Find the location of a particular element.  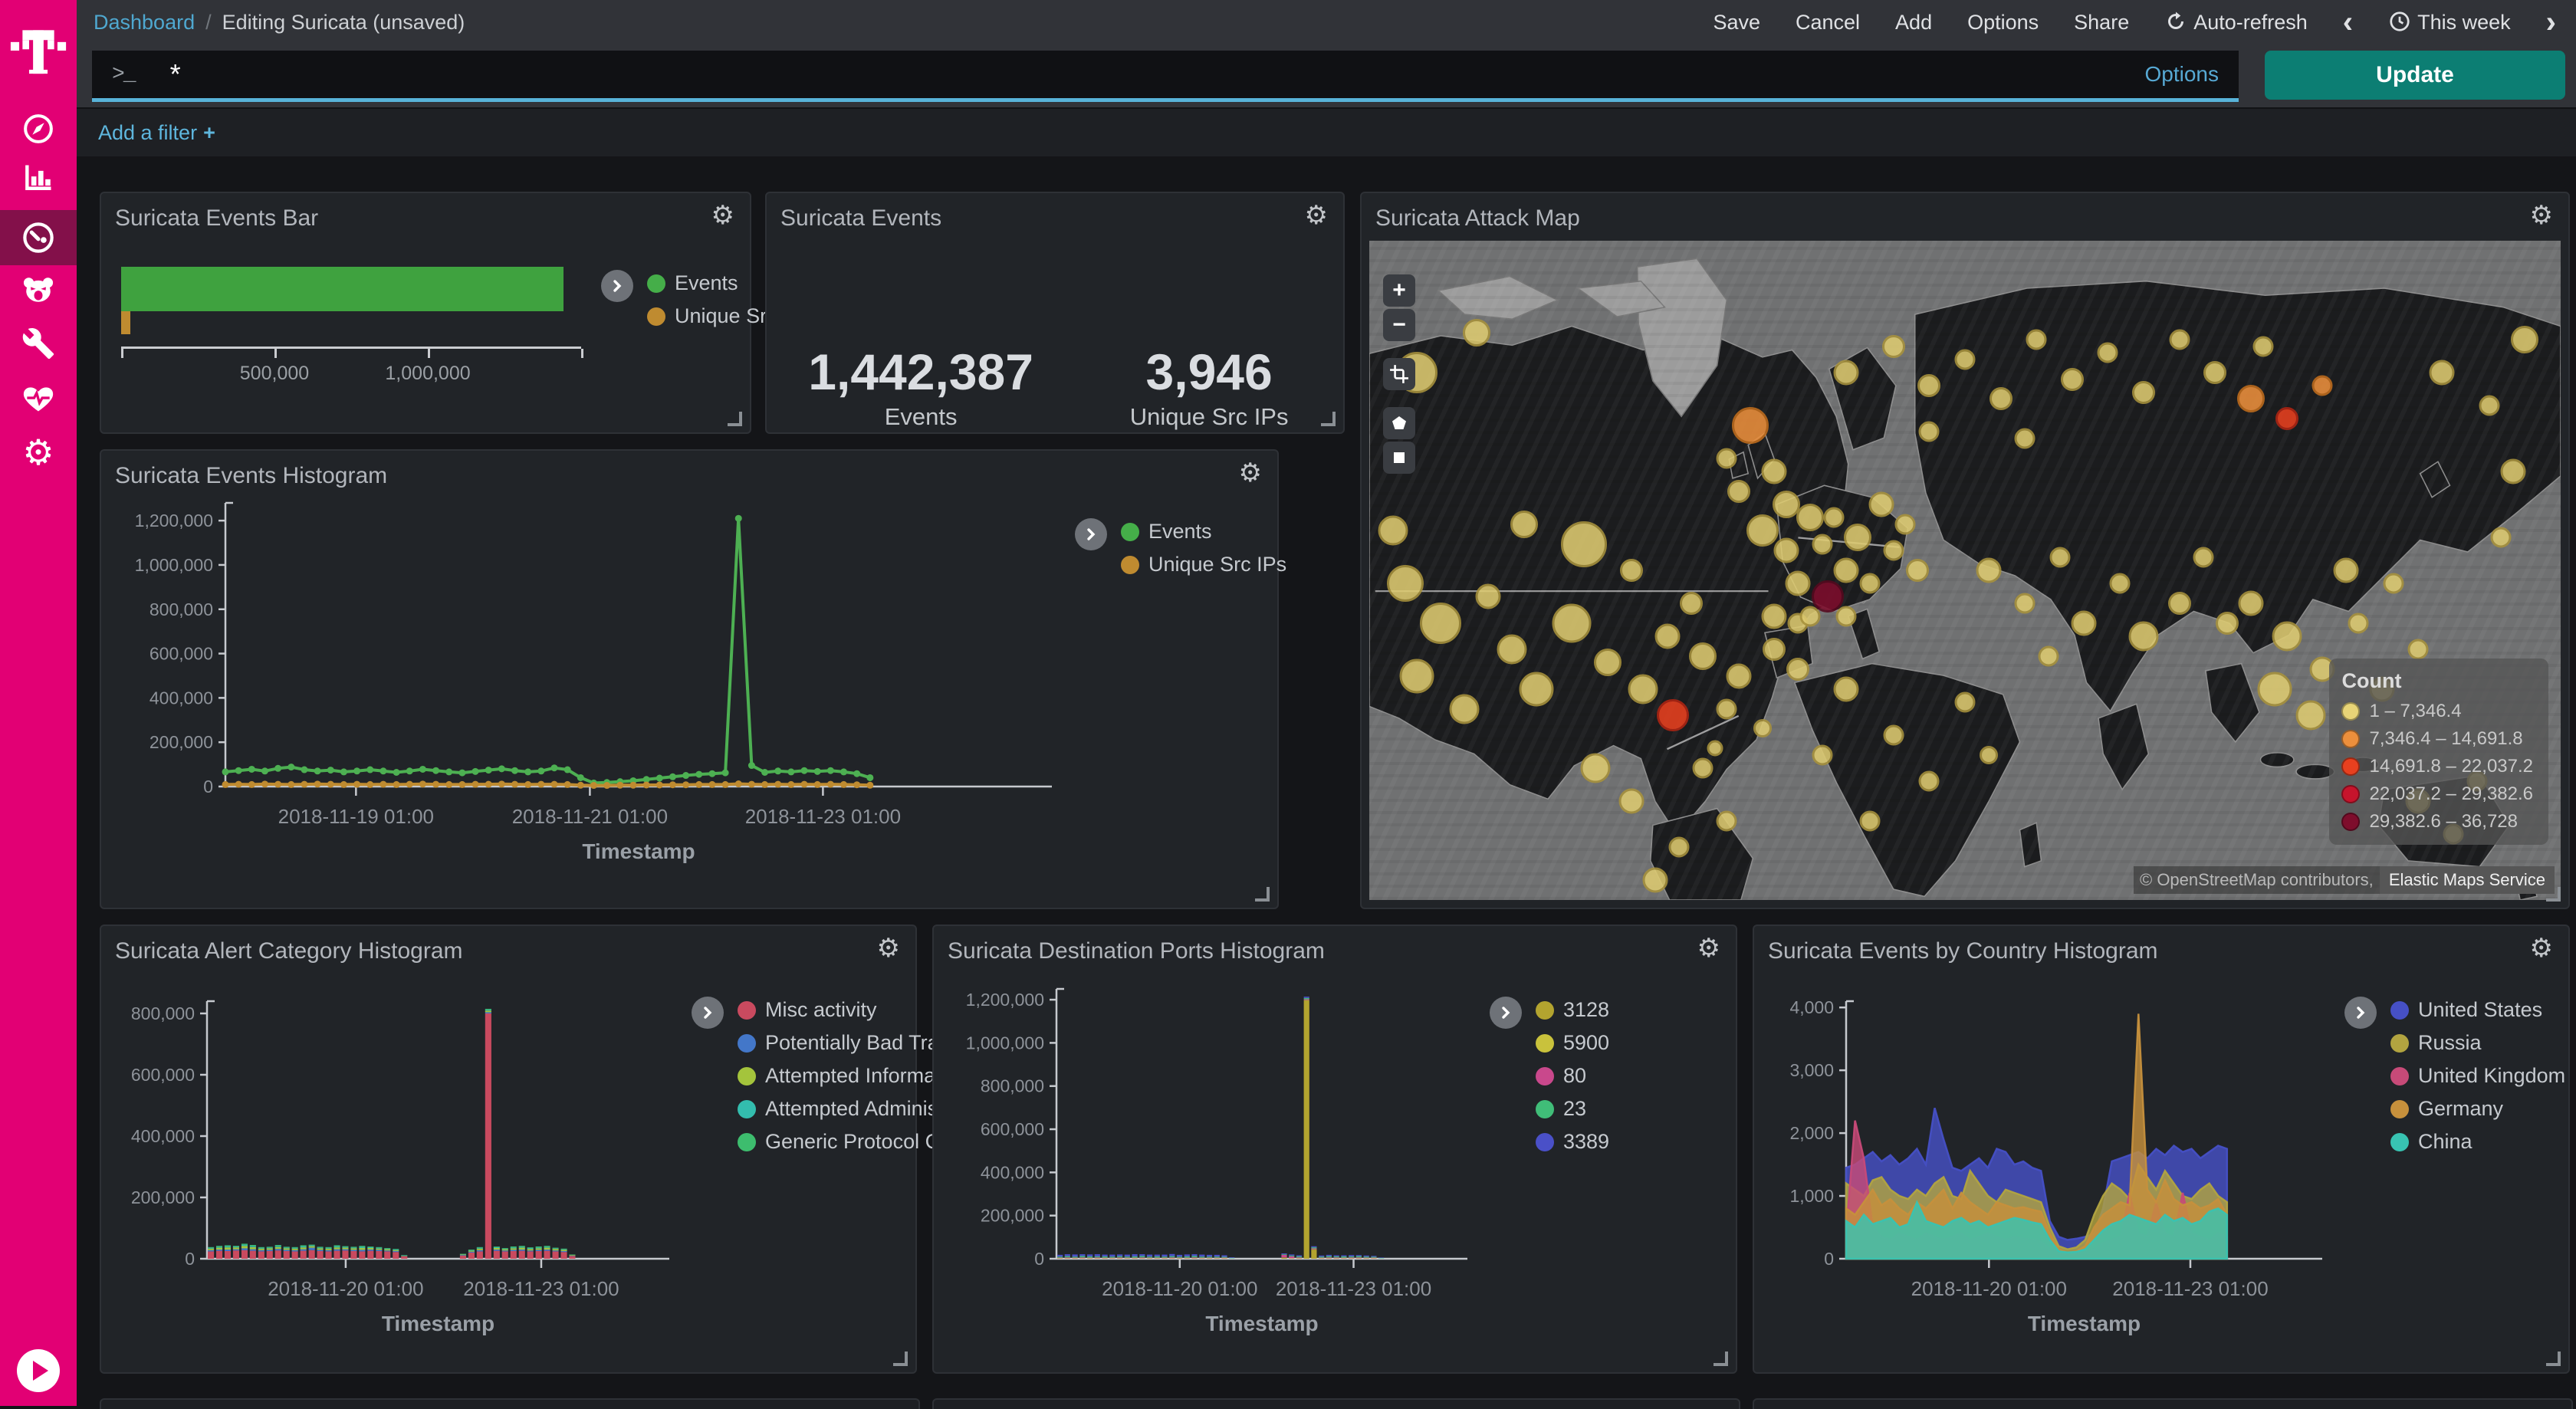

legend-item: 80 is located at coordinates (1572, 1076).